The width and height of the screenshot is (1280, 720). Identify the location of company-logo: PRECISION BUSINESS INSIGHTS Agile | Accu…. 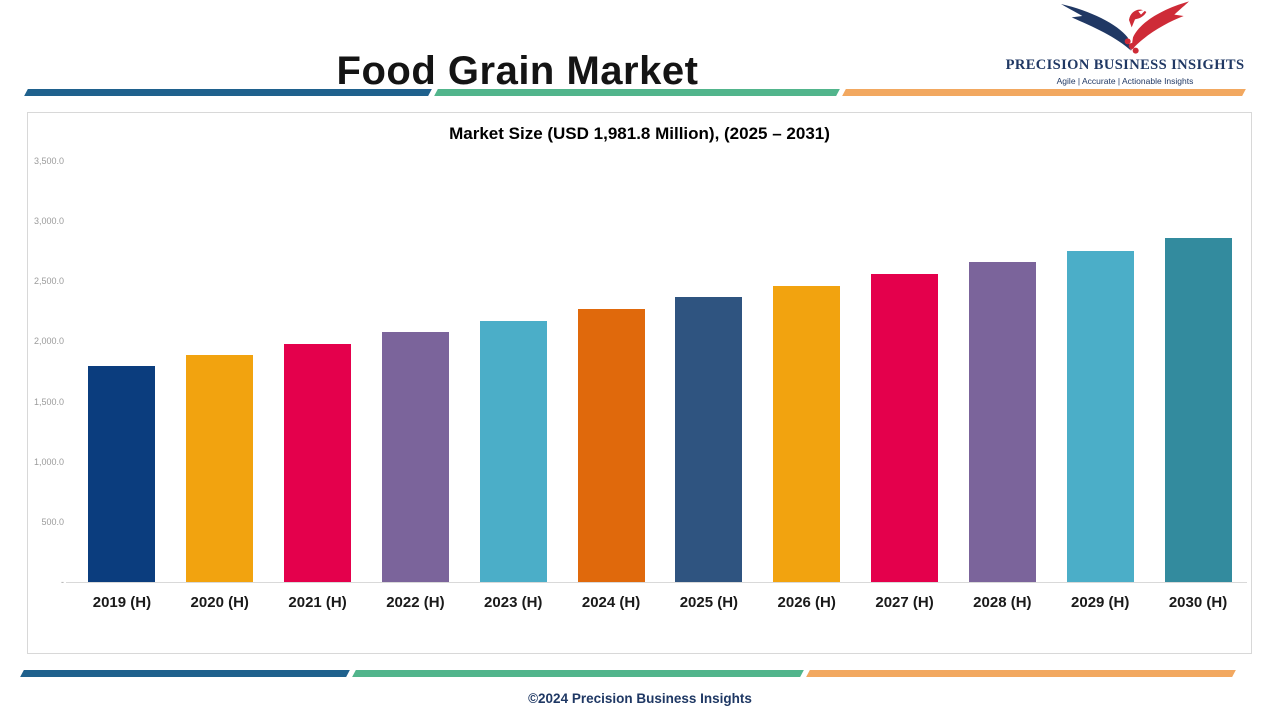
(1125, 43).